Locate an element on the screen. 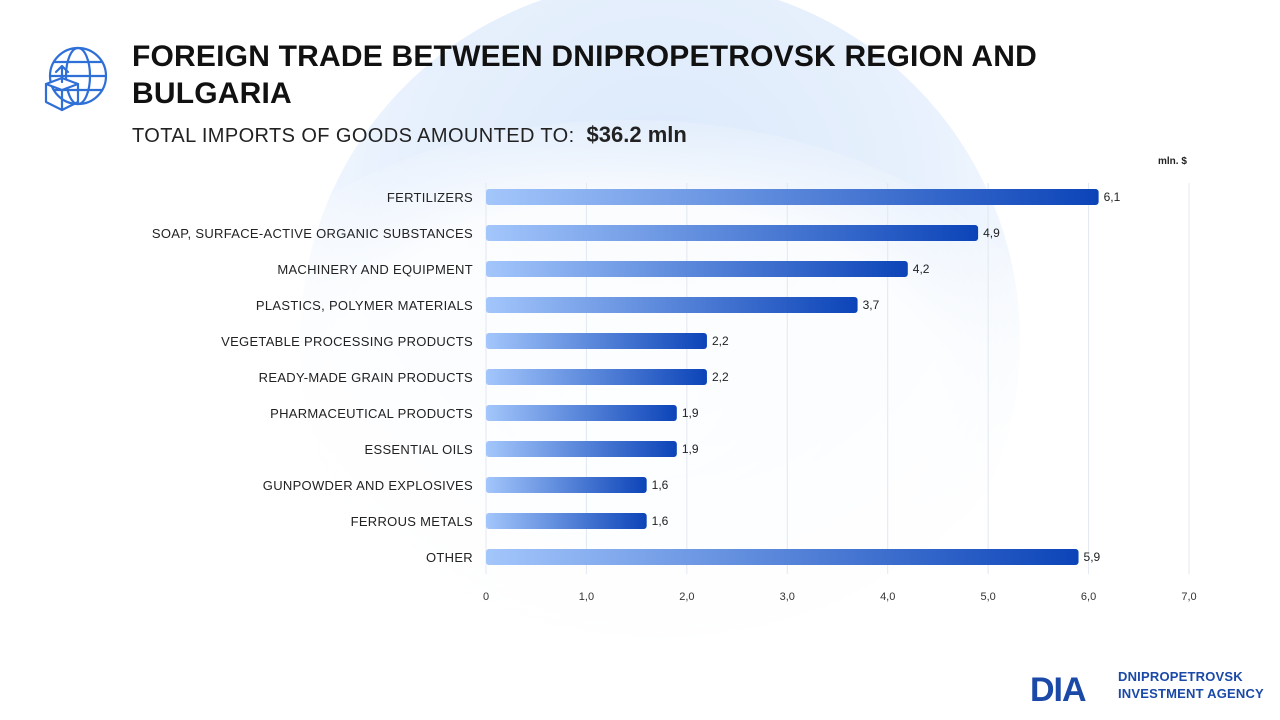  logo-line-1: DNIPROPETROVSK is located at coordinates (1180, 676).